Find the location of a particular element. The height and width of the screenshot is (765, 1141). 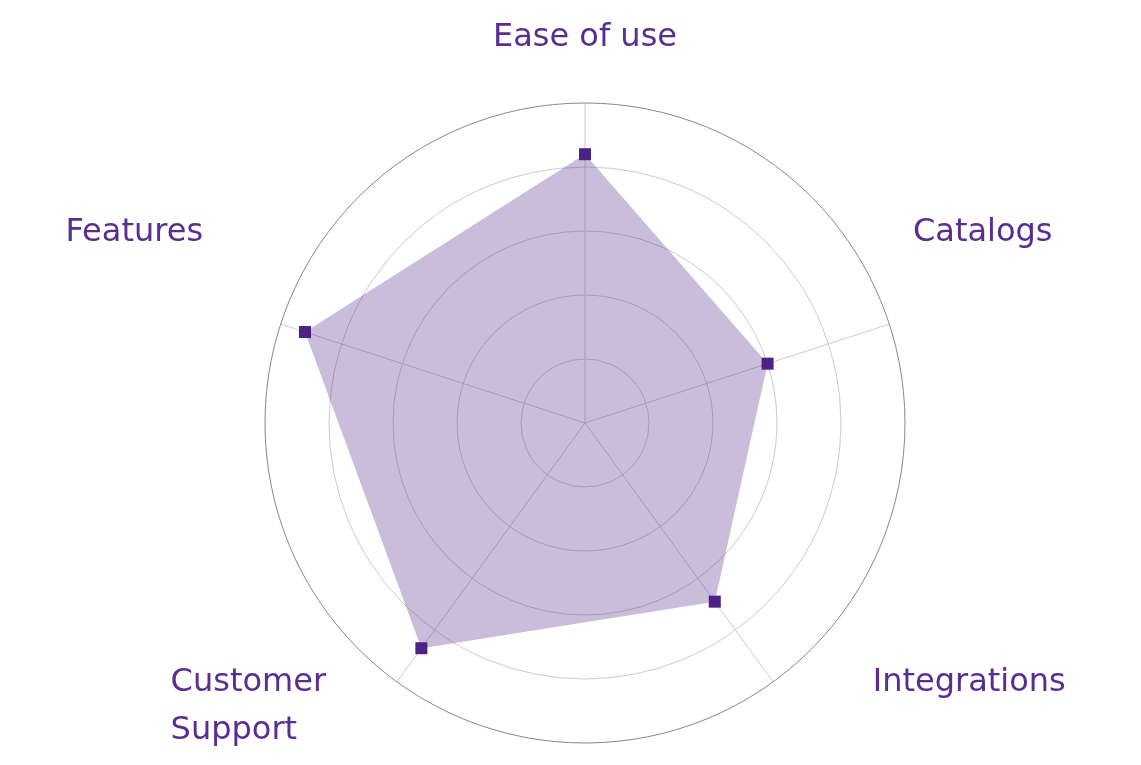

spoke-label: Features is located at coordinates (134, 229).